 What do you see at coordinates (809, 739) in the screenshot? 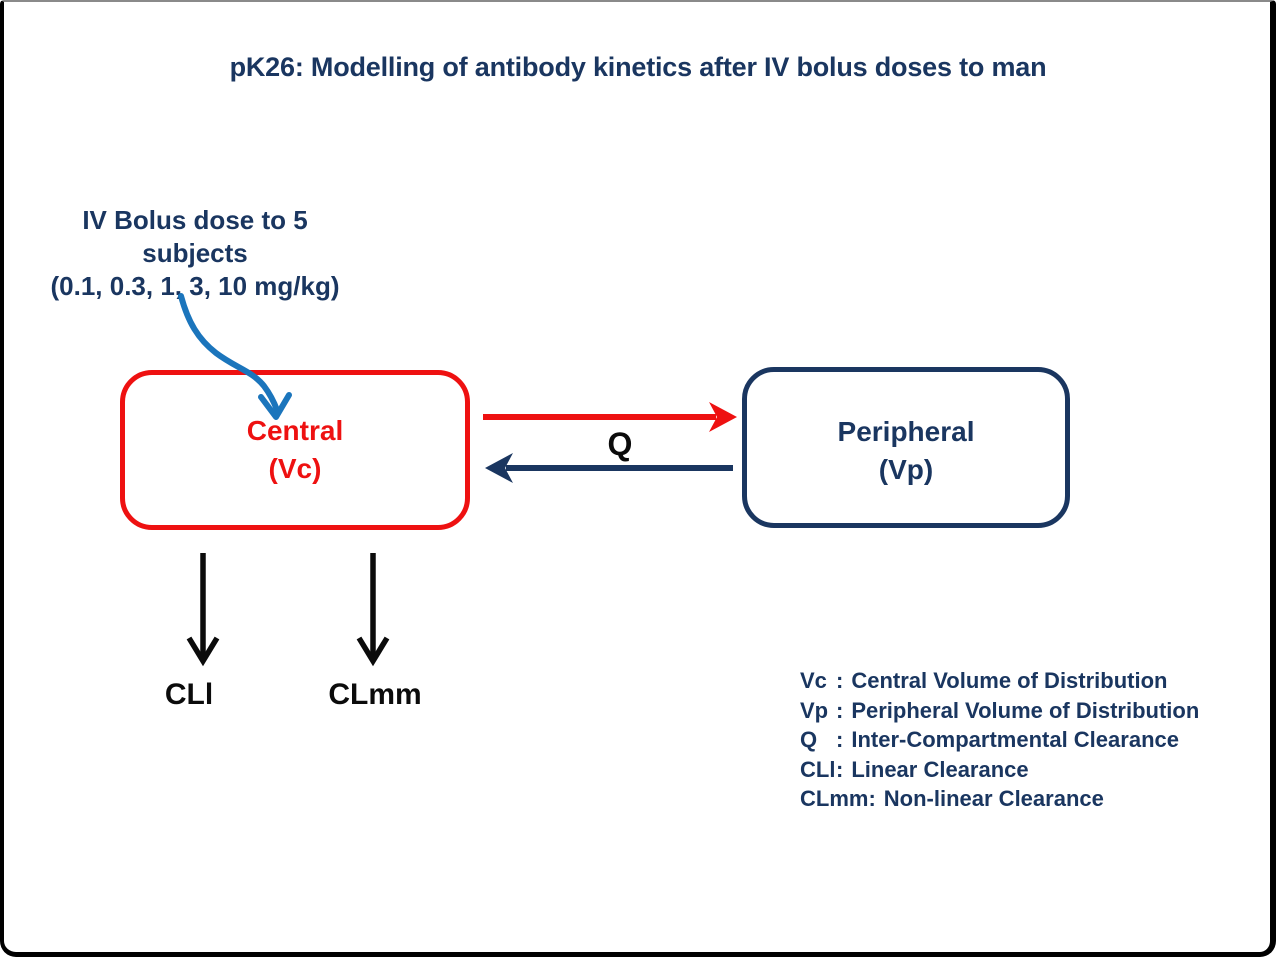
I see `legend-term: Q` at bounding box center [809, 739].